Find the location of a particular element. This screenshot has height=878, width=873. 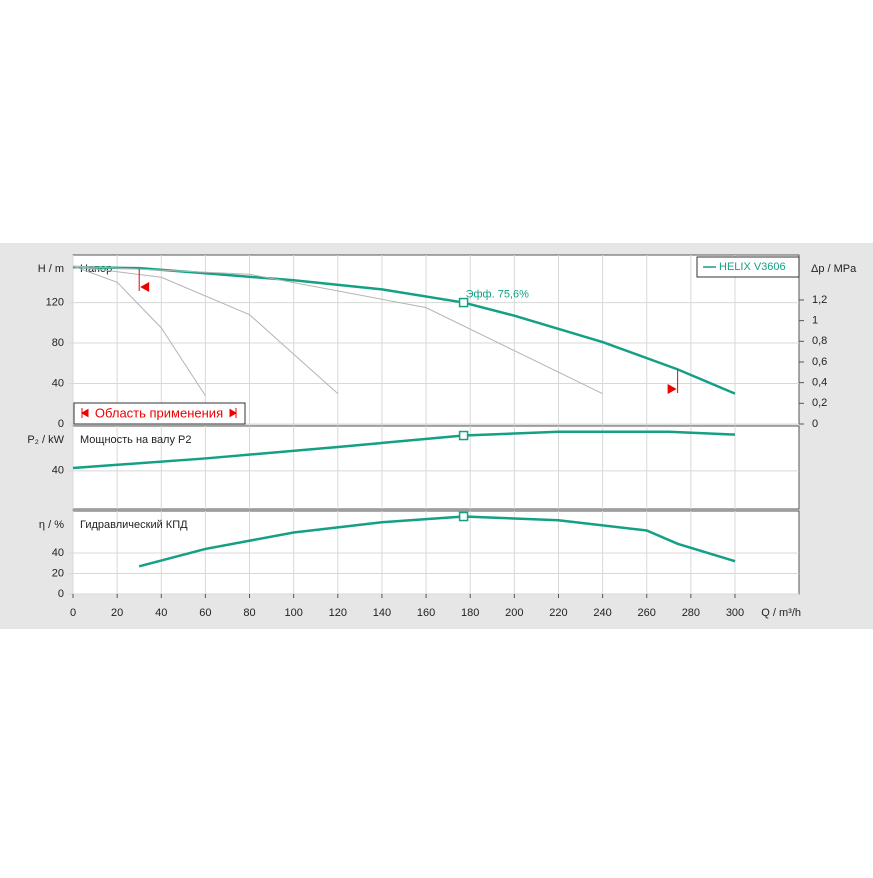

y-axis-label: P₂ / kW is located at coordinates (45, 440).